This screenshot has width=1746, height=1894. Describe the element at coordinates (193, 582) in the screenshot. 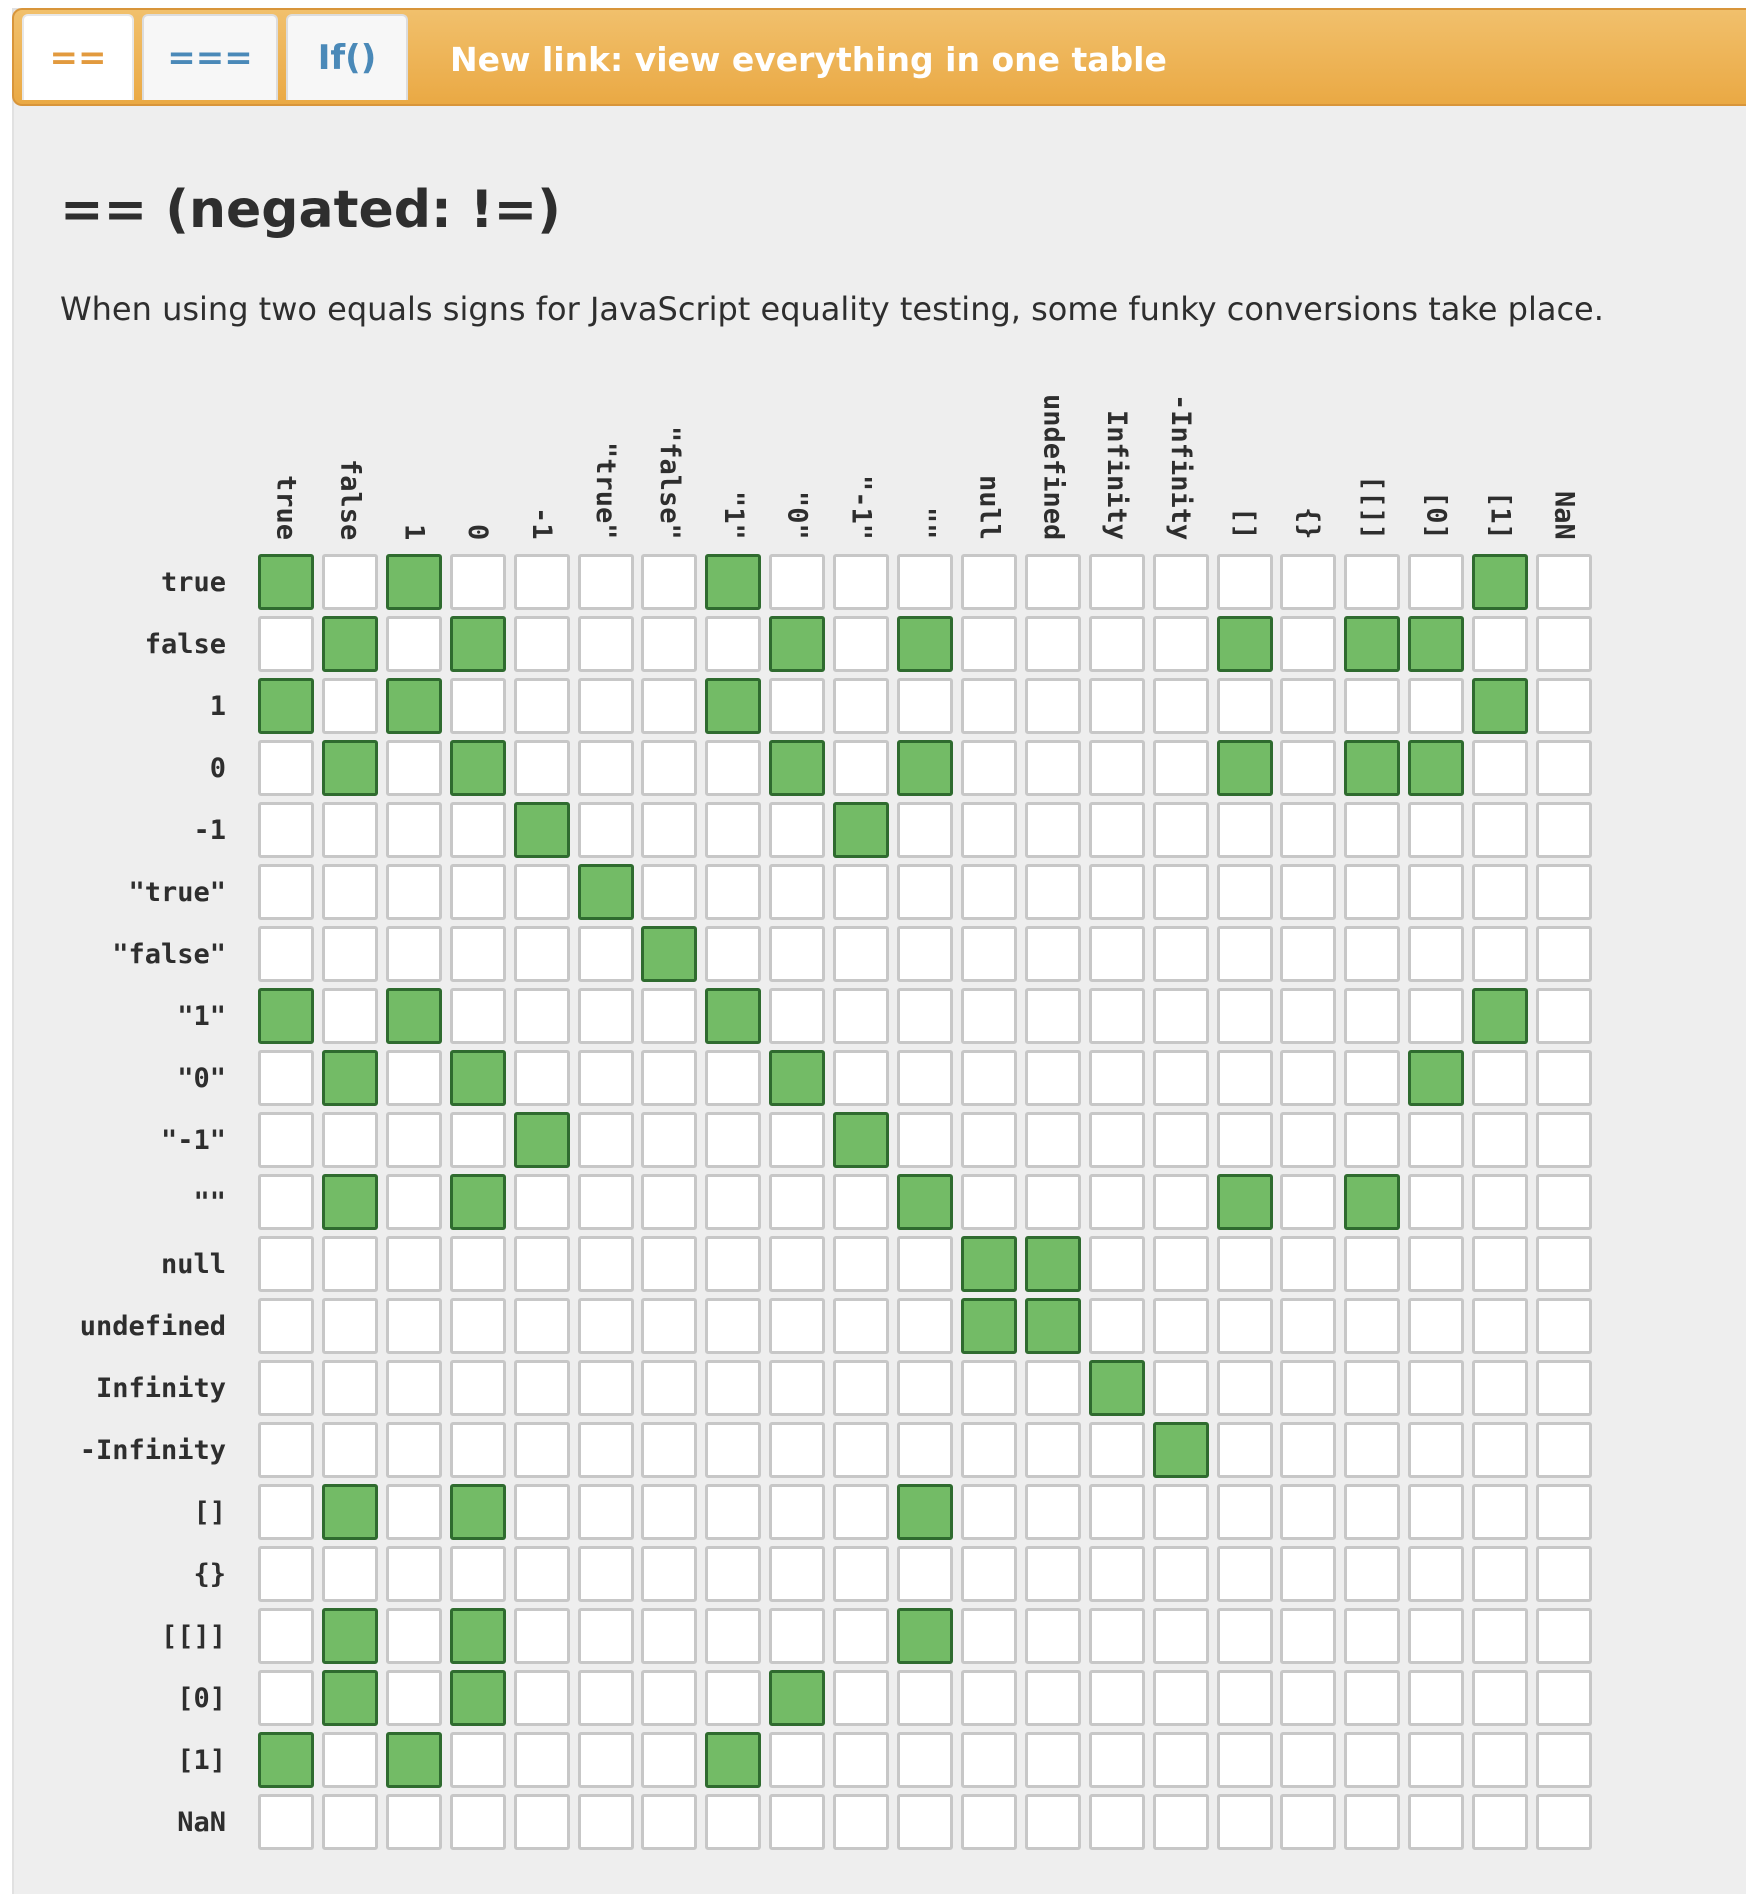

I see `row-header: true` at that location.